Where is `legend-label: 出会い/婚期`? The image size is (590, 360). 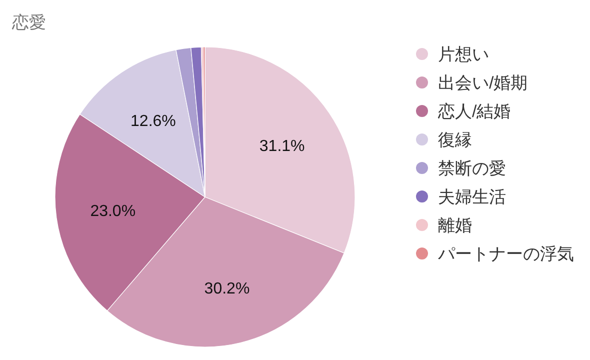 legend-label: 出会い/婚期 is located at coordinates (483, 83).